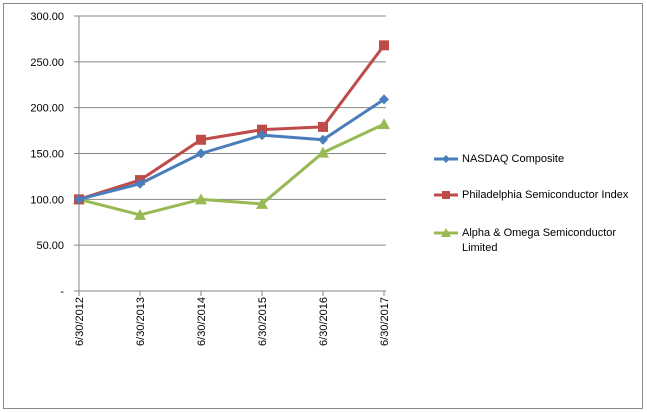  What do you see at coordinates (385, 321) in the screenshot?
I see `x-tick-label: 6/30/2017` at bounding box center [385, 321].